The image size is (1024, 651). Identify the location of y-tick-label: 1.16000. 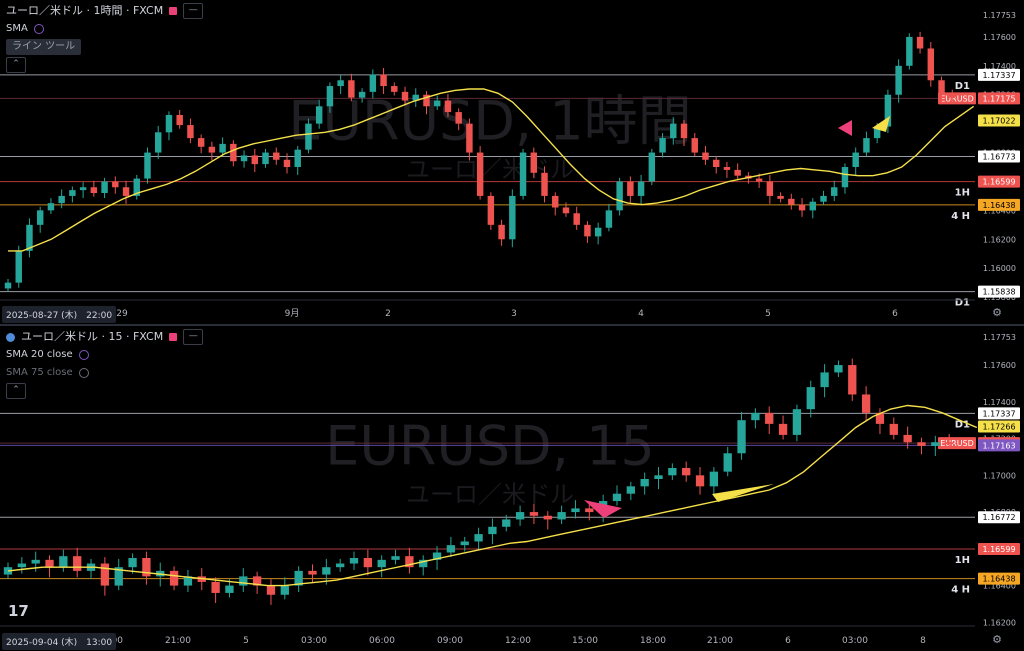
(999, 268).